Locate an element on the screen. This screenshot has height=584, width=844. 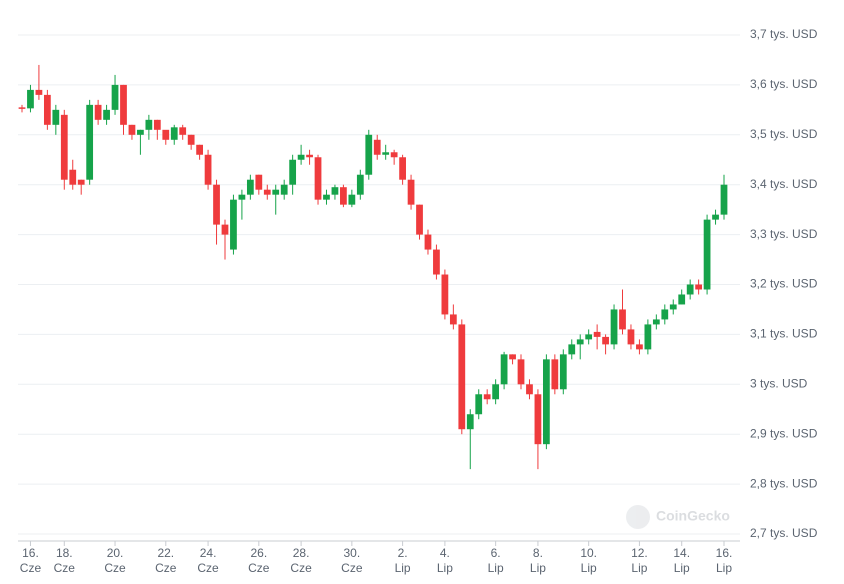
y-tick-label: 3,6 tys. USD is located at coordinates (784, 84).